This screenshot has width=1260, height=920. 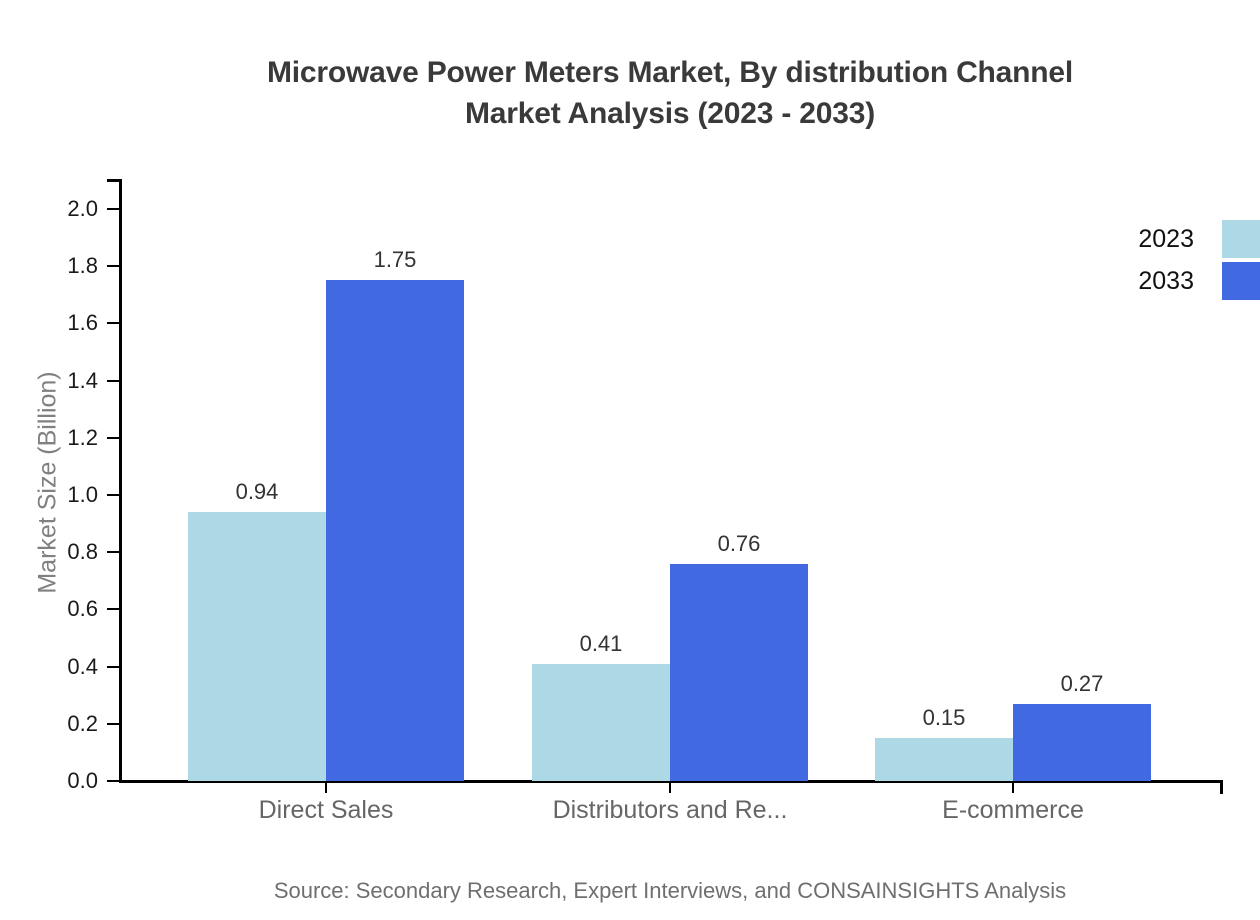 I want to click on bar-value-label: 0.15, so click(x=944, y=717).